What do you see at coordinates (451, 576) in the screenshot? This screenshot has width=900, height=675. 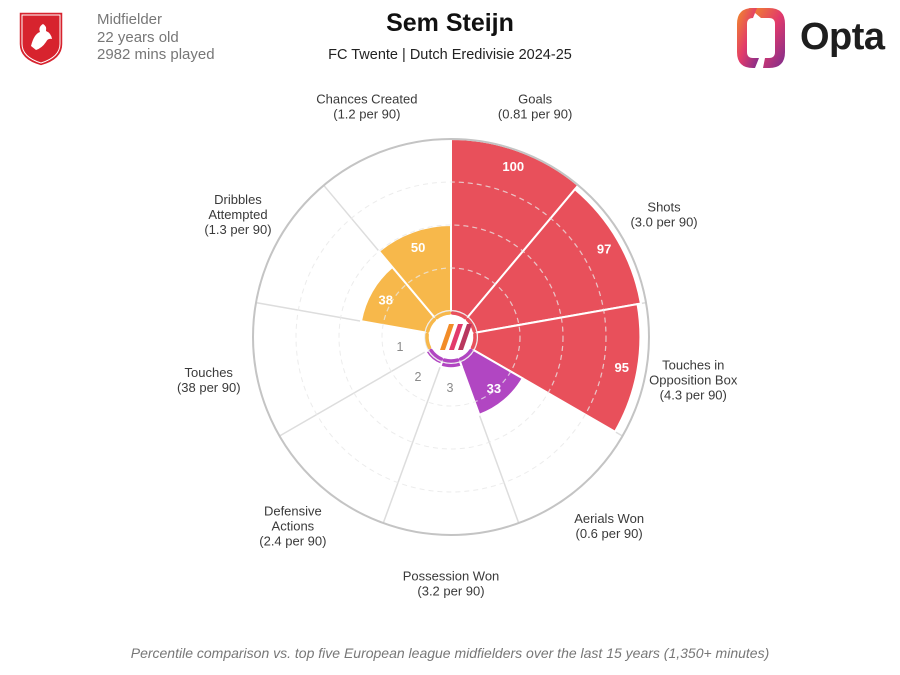 I see `category-label: Possession Won` at bounding box center [451, 576].